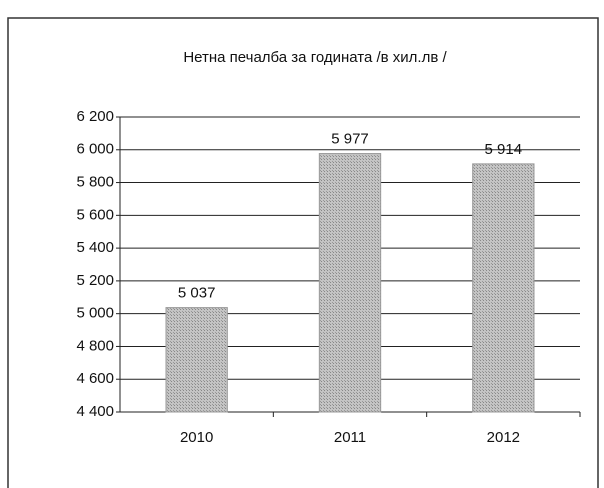 This screenshot has width=604, height=488. Describe the element at coordinates (350, 437) in the screenshot. I see `x-tick-label: 2011` at that location.